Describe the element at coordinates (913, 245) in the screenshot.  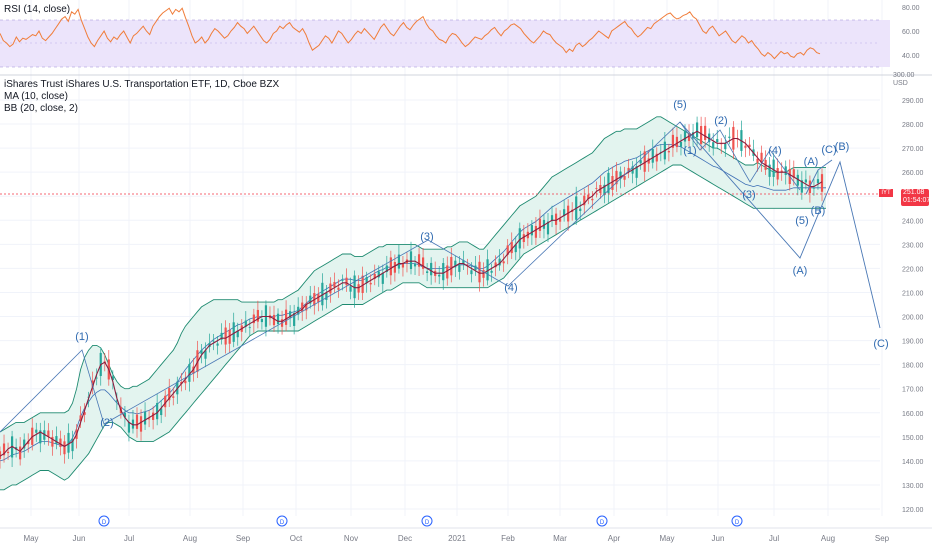
I see `price-tick: 230.00` at that location.